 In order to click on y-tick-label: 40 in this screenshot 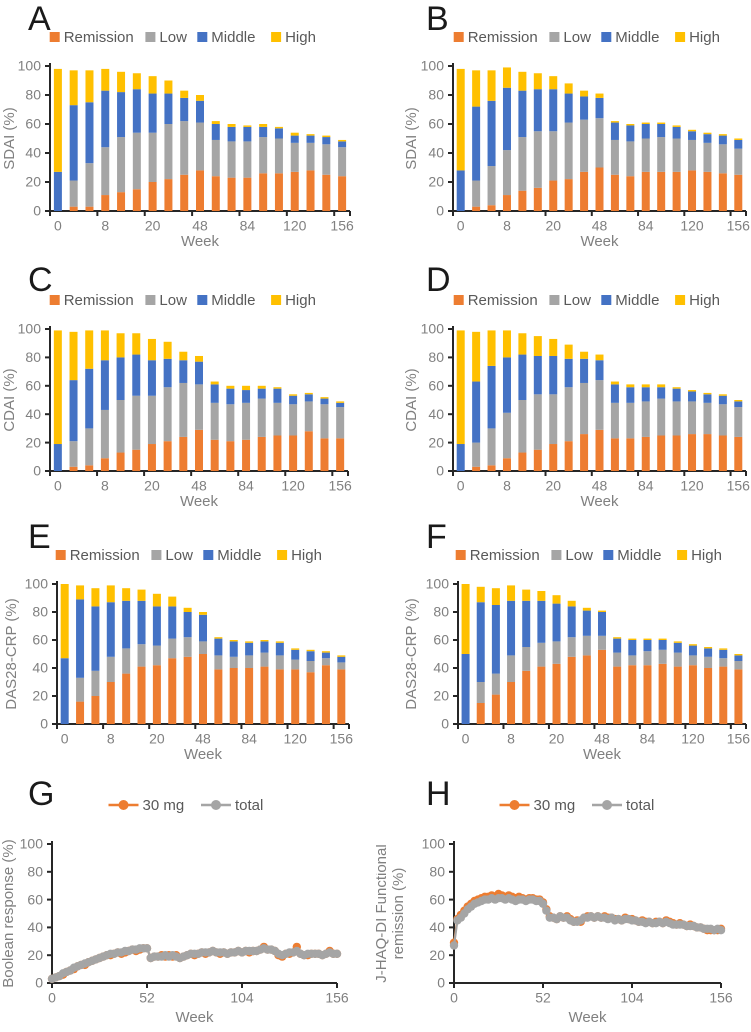, I will do `click(33, 153)`.